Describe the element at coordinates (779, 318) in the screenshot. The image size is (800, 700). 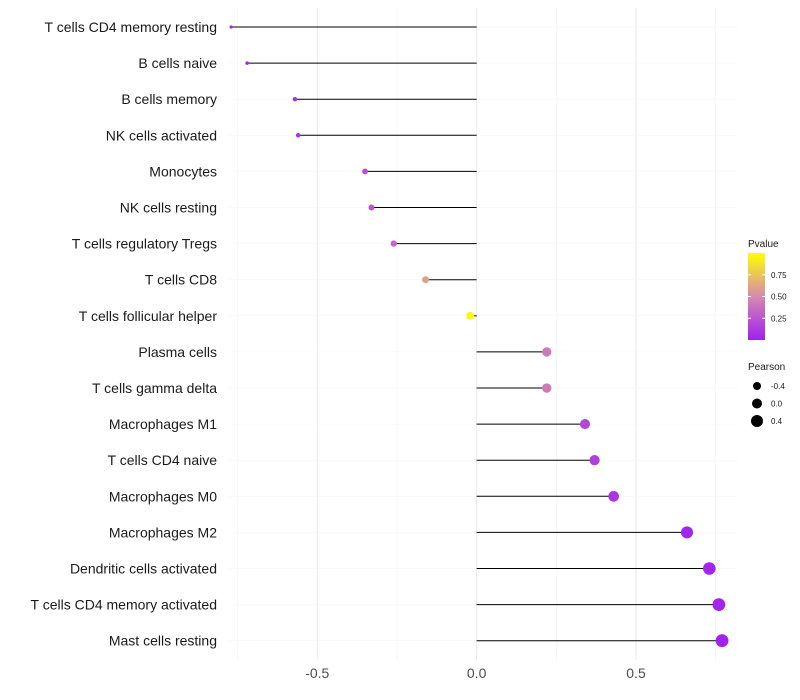
I see `colorbar-tick-label: 0.25` at that location.